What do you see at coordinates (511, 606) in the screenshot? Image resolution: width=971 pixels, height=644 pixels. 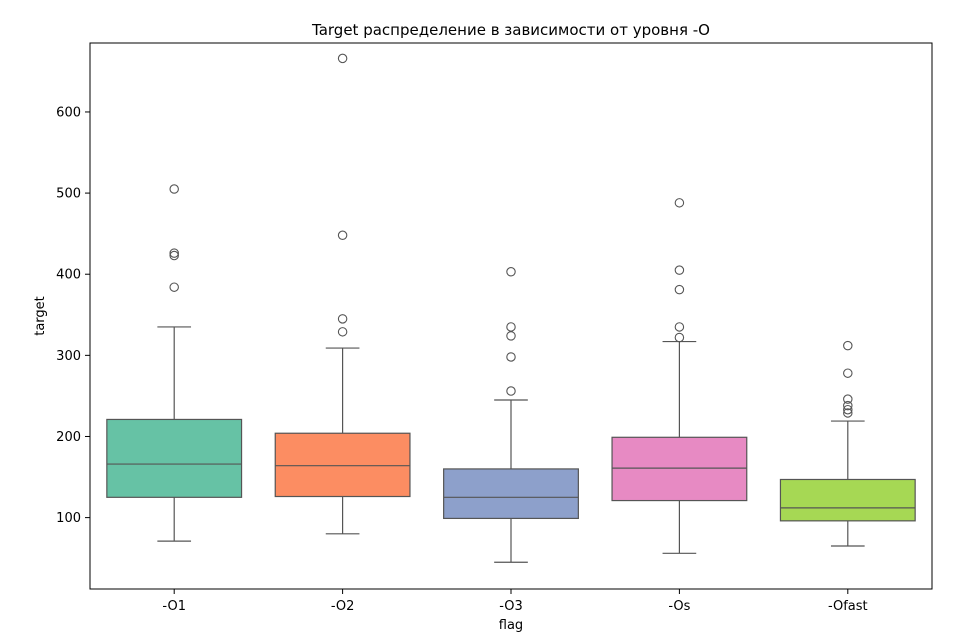 I see `x-tick-label: -O3` at bounding box center [511, 606].